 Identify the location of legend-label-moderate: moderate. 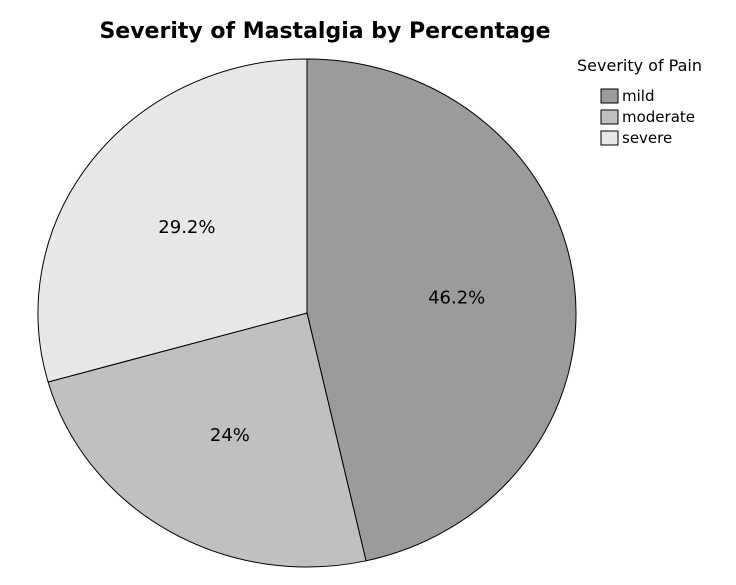
(658, 117).